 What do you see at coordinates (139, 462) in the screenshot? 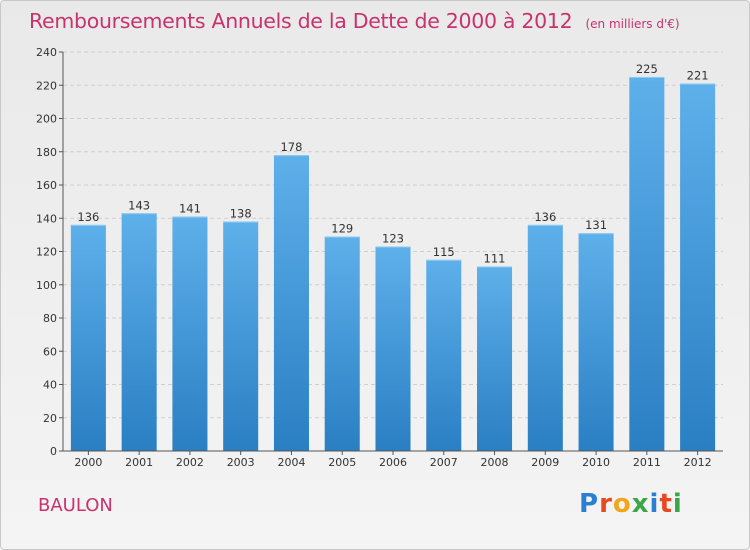
I see `x-tick-label: 2001` at bounding box center [139, 462].